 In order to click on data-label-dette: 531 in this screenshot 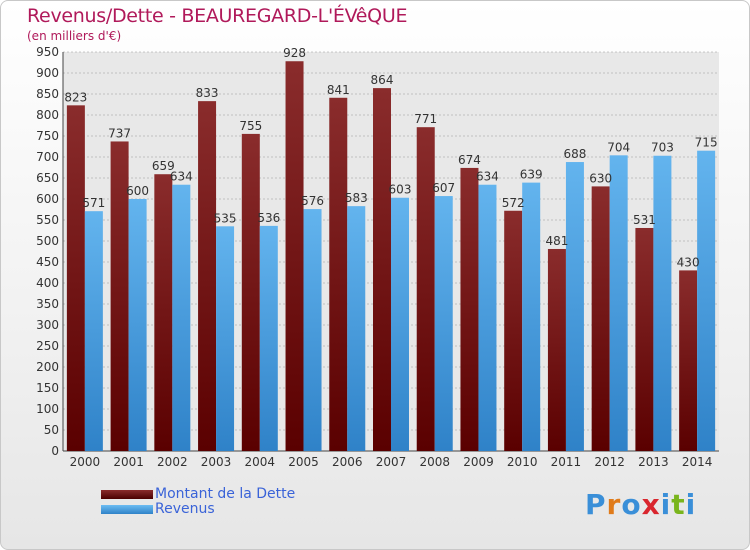, I will do `click(644, 220)`.